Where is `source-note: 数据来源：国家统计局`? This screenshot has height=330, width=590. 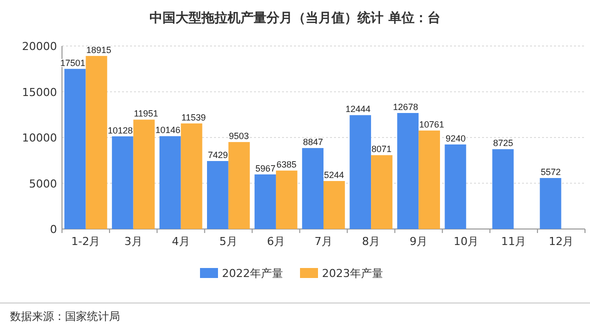
source-note: 数据来源：国家统计局 is located at coordinates (65, 316).